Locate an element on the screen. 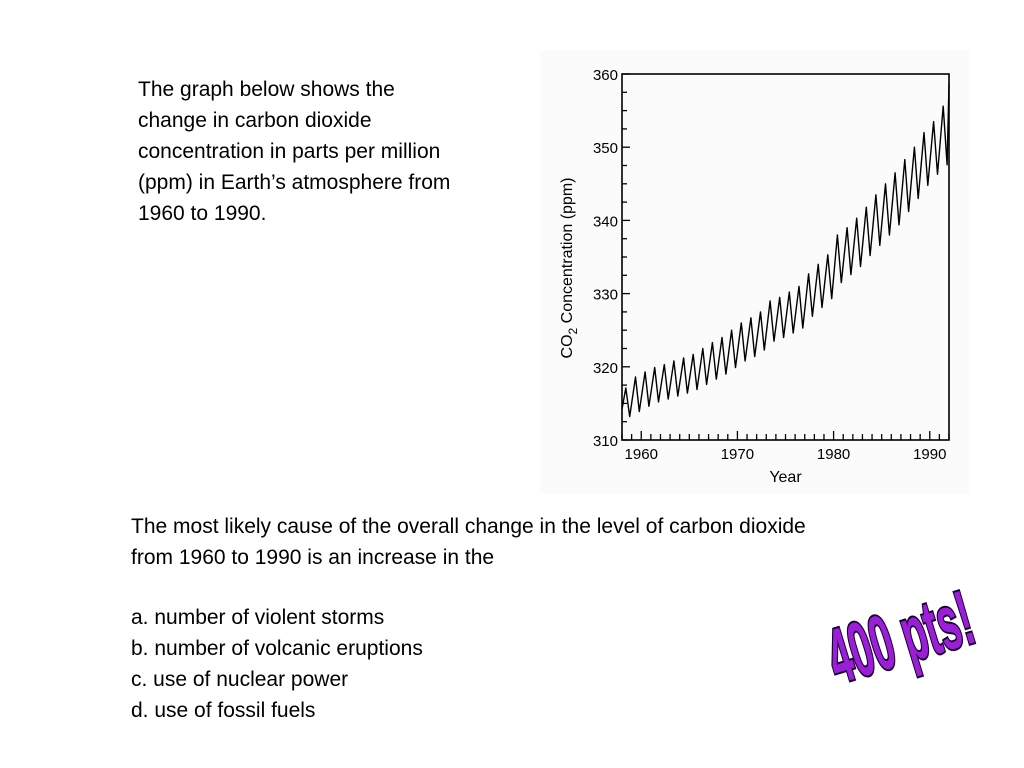 The height and width of the screenshot is (768, 1024). y-tick-label: 350 is located at coordinates (605, 148).